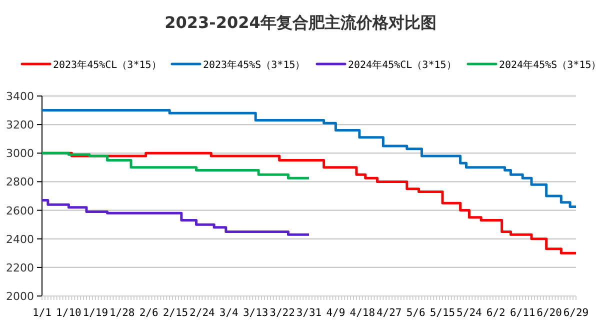 This screenshot has width=601, height=326. Describe the element at coordinates (20, 211) in the screenshot. I see `y-tick-label: 2600` at that location.